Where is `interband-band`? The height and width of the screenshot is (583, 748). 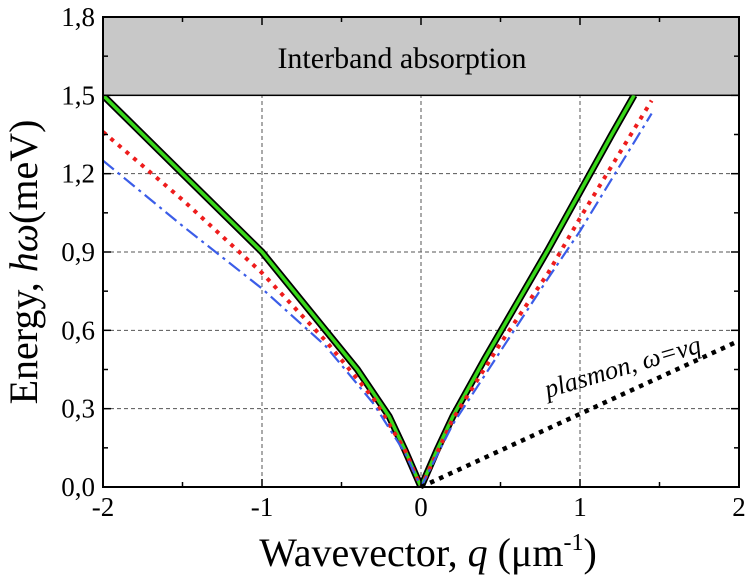
interband-band is located at coordinates (421, 56).